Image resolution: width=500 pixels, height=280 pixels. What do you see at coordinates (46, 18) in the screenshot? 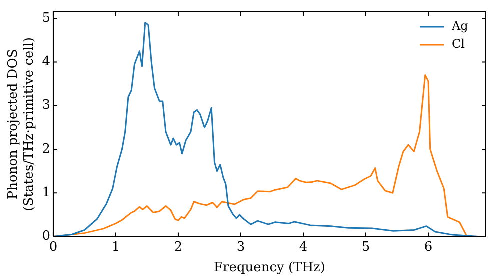
I see `y-tick-label: 5` at bounding box center [46, 18].